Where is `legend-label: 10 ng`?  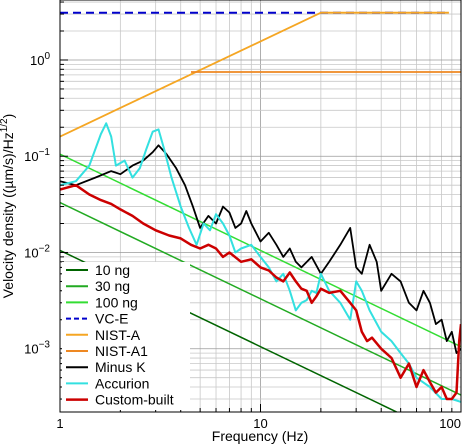 legend-label: 10 ng is located at coordinates (112, 270).